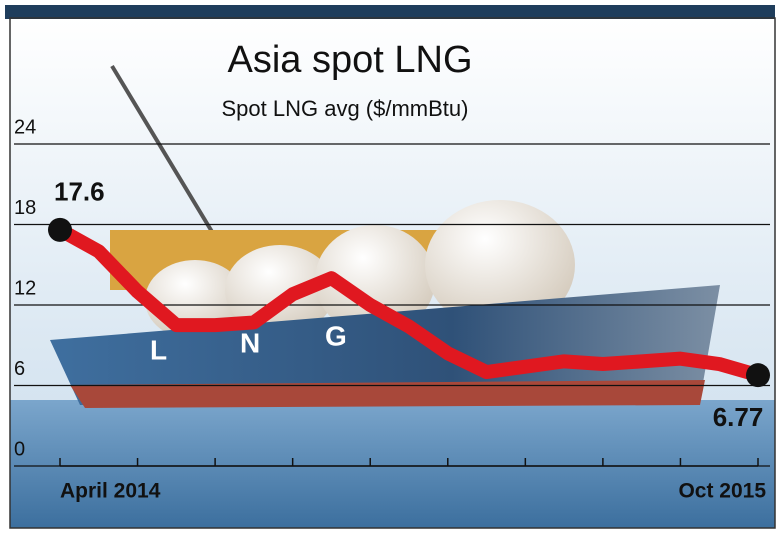 The height and width of the screenshot is (536, 780). I want to click on svg-text: N, so click(250, 342).